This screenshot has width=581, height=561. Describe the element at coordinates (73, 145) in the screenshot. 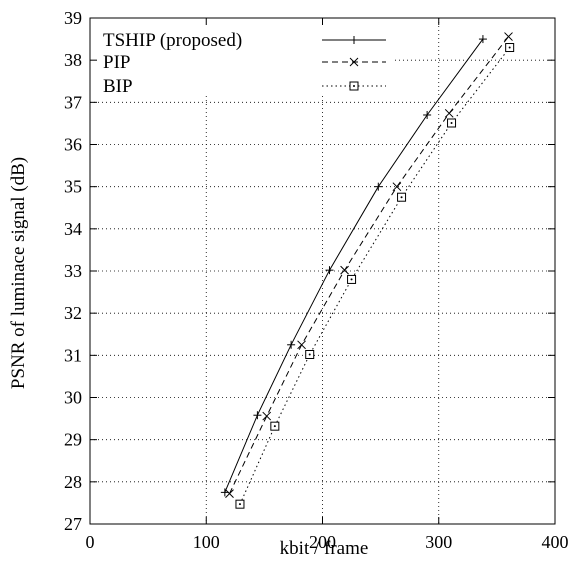

I see `y-tick-label: 36` at that location.